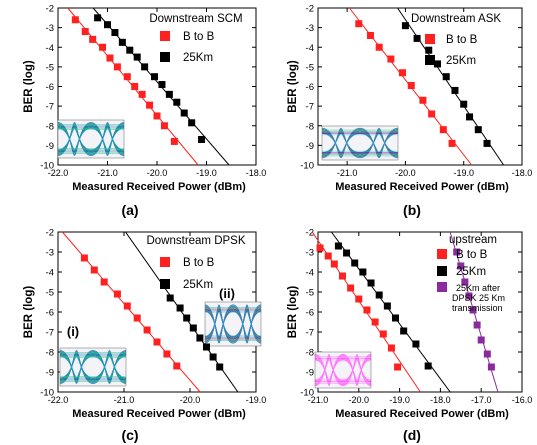 This screenshot has width=537, height=445. I want to click on eye-diagram-inset, so click(91, 139).